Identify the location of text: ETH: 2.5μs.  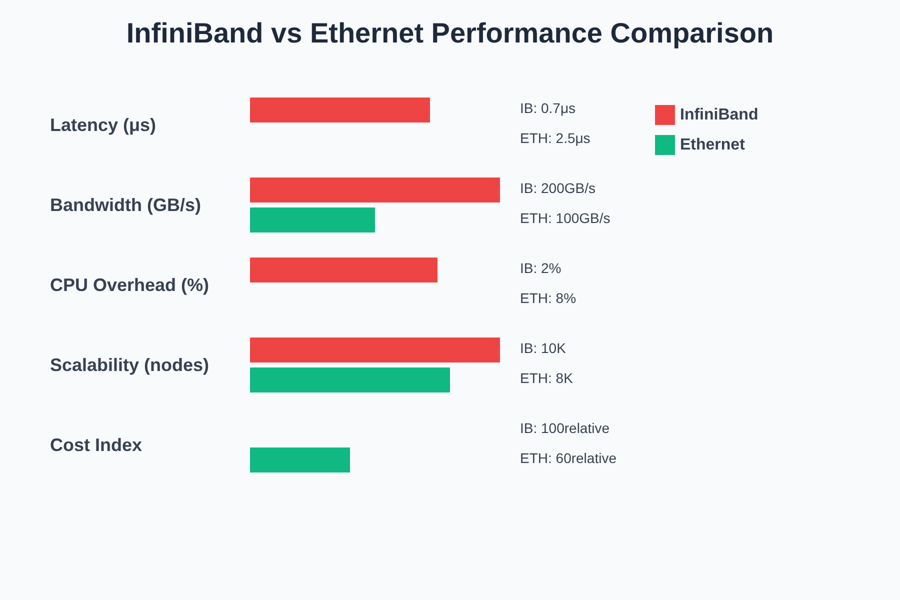
(555, 138).